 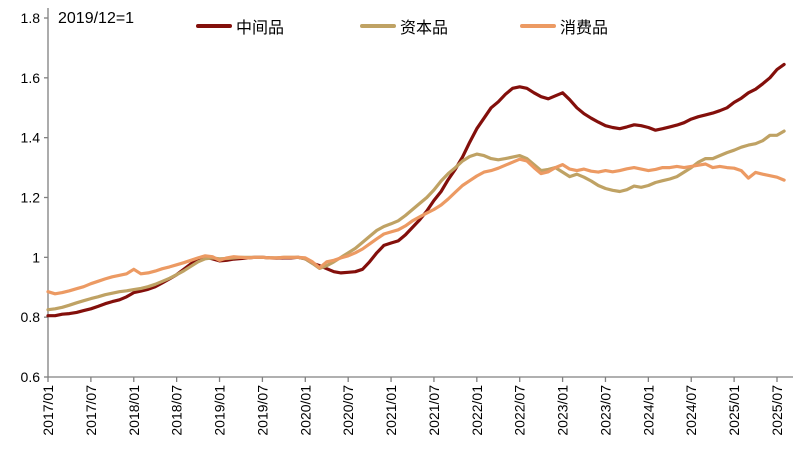 I want to click on x-tick-label: 2018/07, so click(x=177, y=410).